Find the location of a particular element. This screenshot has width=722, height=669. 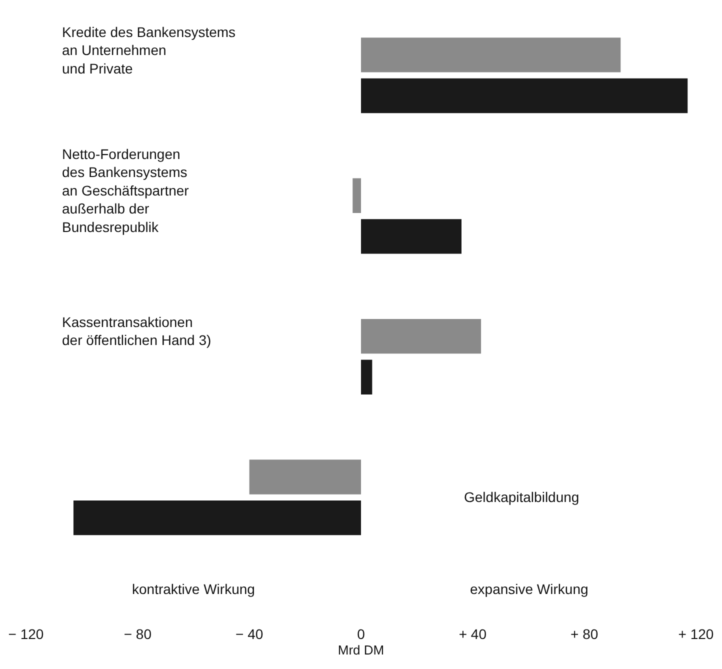

y-tick-label: Geldkapitalbildung is located at coordinates (522, 497).